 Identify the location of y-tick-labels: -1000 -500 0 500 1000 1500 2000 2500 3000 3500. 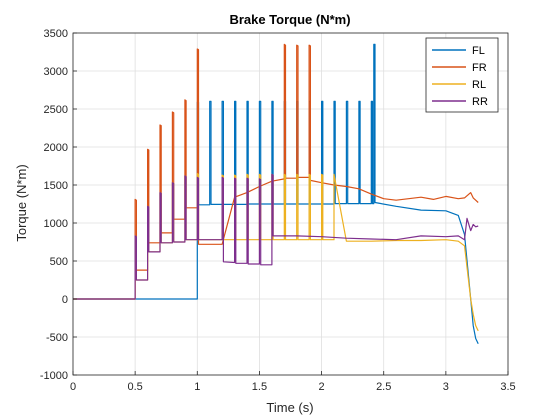
(54, 205).